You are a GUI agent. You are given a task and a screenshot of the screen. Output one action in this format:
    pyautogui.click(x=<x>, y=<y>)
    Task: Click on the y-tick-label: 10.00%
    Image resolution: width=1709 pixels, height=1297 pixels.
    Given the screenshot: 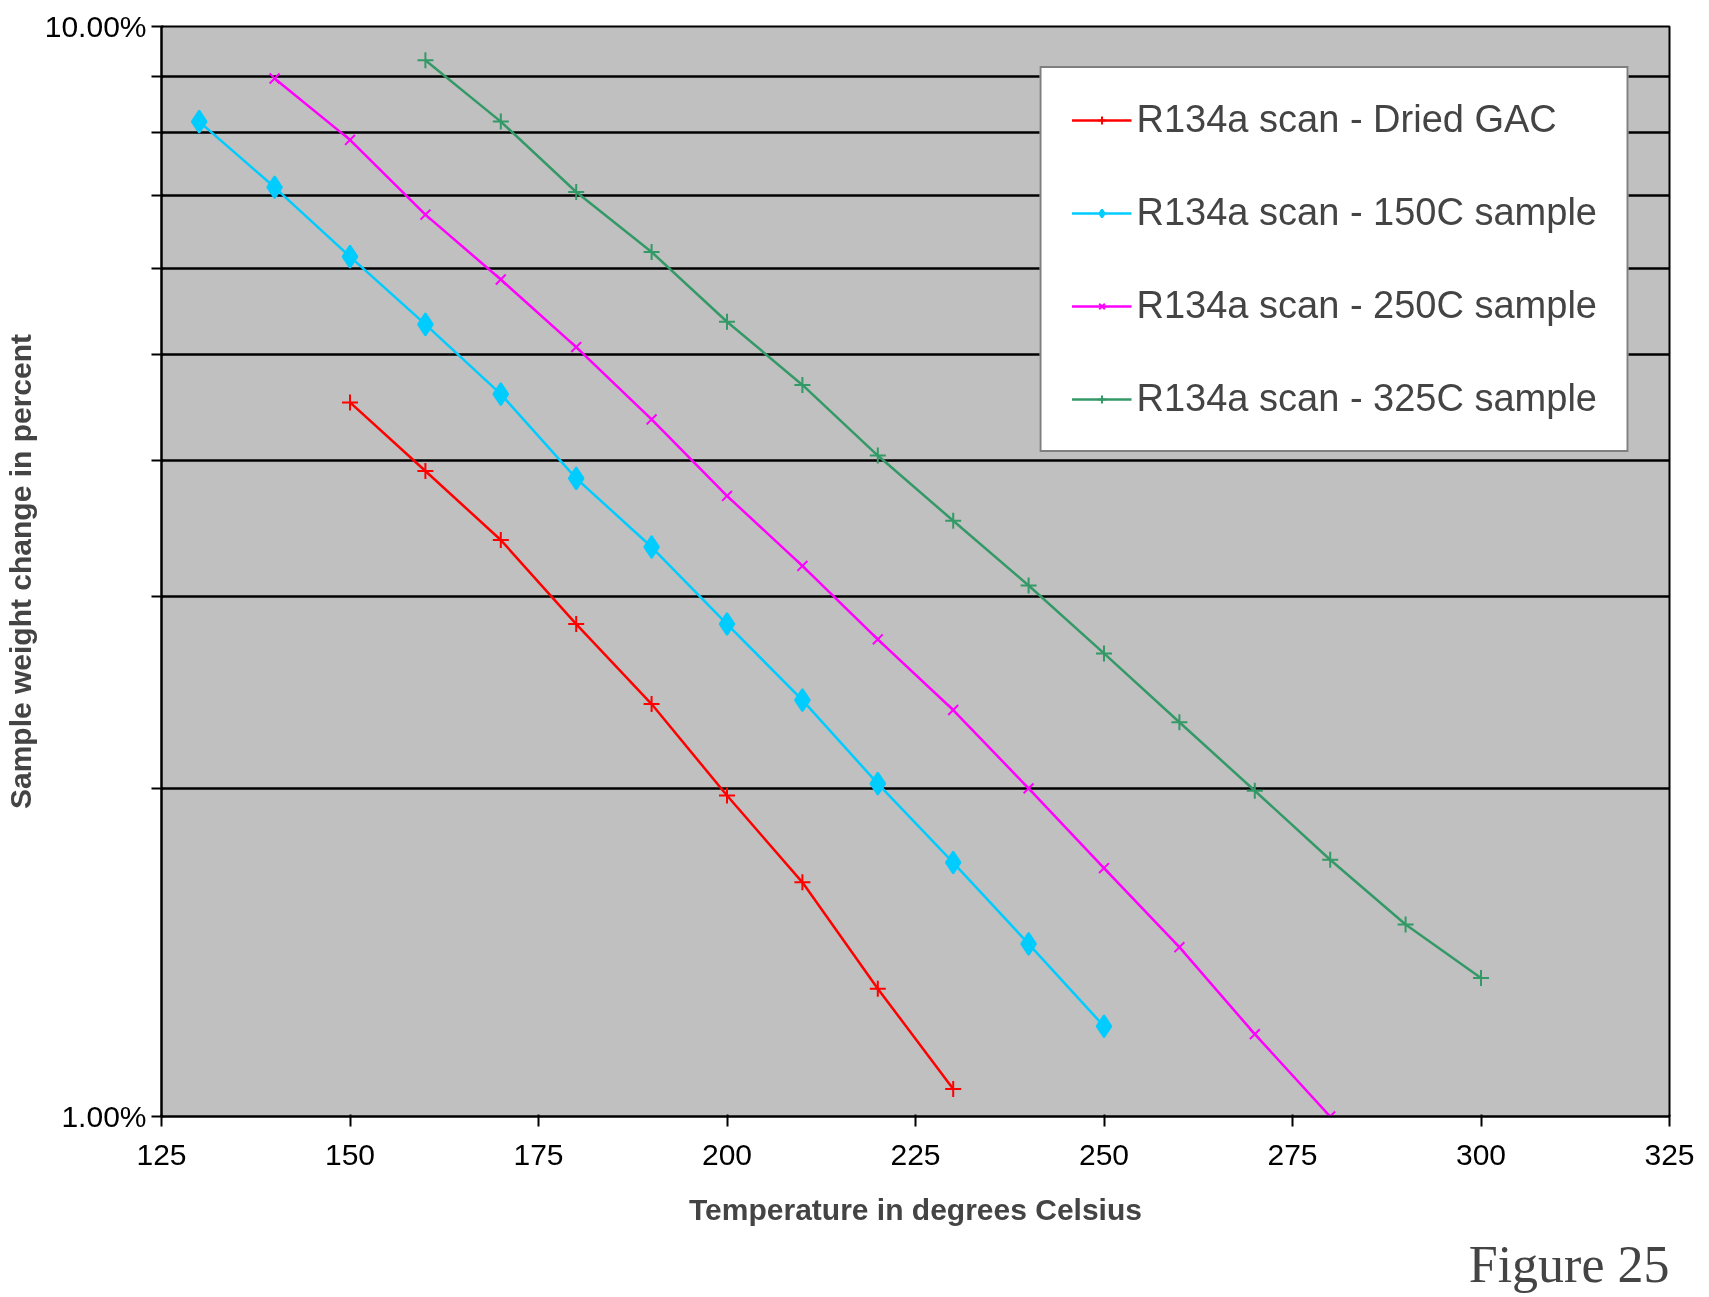 What is the action you would take?
    pyautogui.click(x=95, y=26)
    